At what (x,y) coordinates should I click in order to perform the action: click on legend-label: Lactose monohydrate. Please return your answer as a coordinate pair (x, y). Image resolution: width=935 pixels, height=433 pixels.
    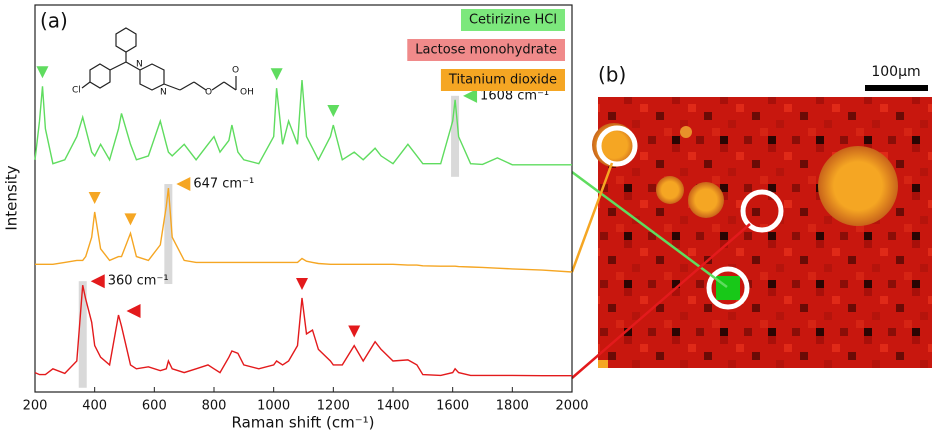
    Looking at the image, I should click on (486, 50).